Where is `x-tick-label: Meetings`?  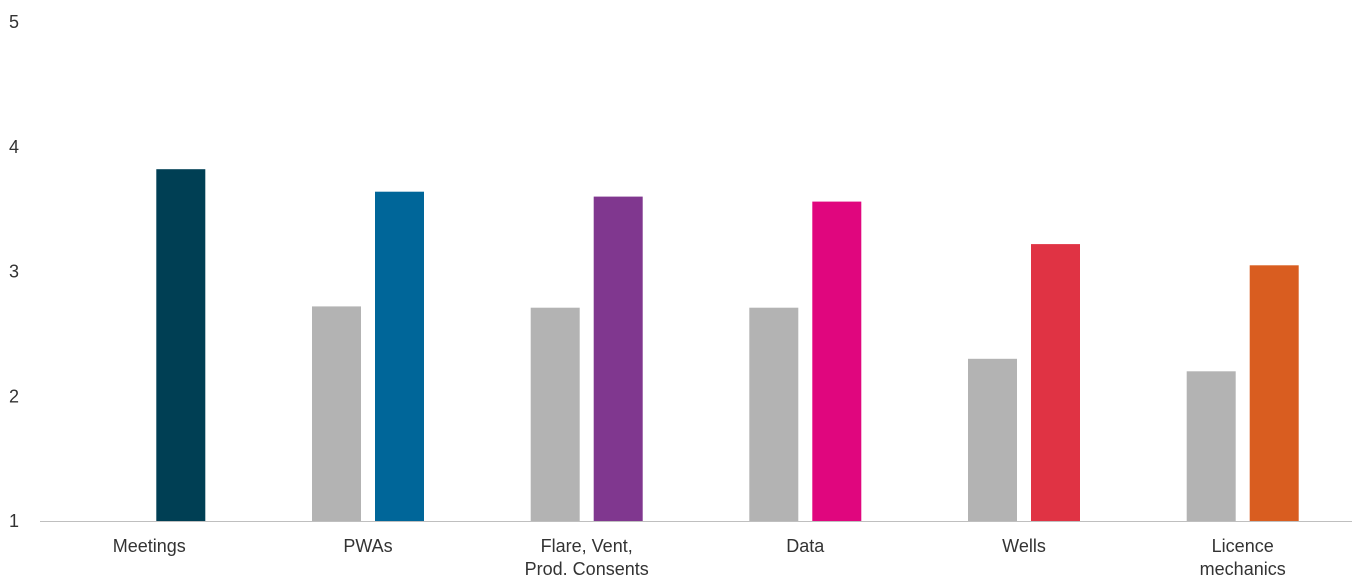 x-tick-label: Meetings is located at coordinates (149, 546).